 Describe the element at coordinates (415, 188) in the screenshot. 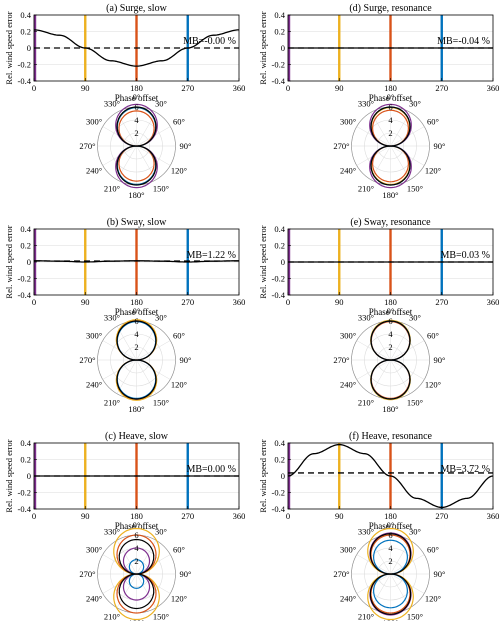

I see `polar-angle-label: 150°` at that location.